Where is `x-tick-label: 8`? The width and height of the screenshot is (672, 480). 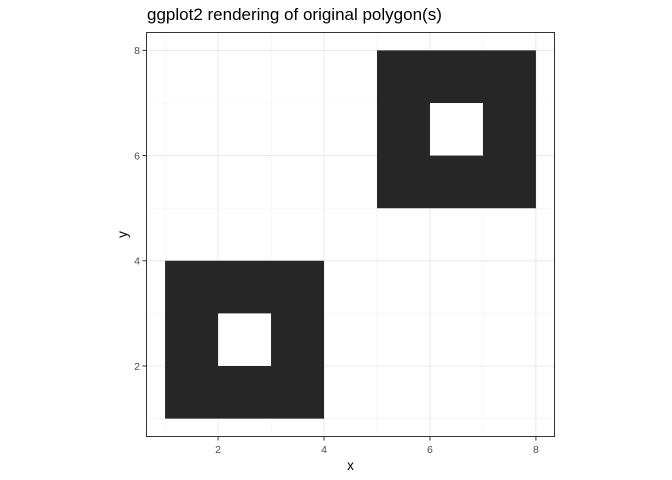 x-tick-label: 8 is located at coordinates (536, 450).